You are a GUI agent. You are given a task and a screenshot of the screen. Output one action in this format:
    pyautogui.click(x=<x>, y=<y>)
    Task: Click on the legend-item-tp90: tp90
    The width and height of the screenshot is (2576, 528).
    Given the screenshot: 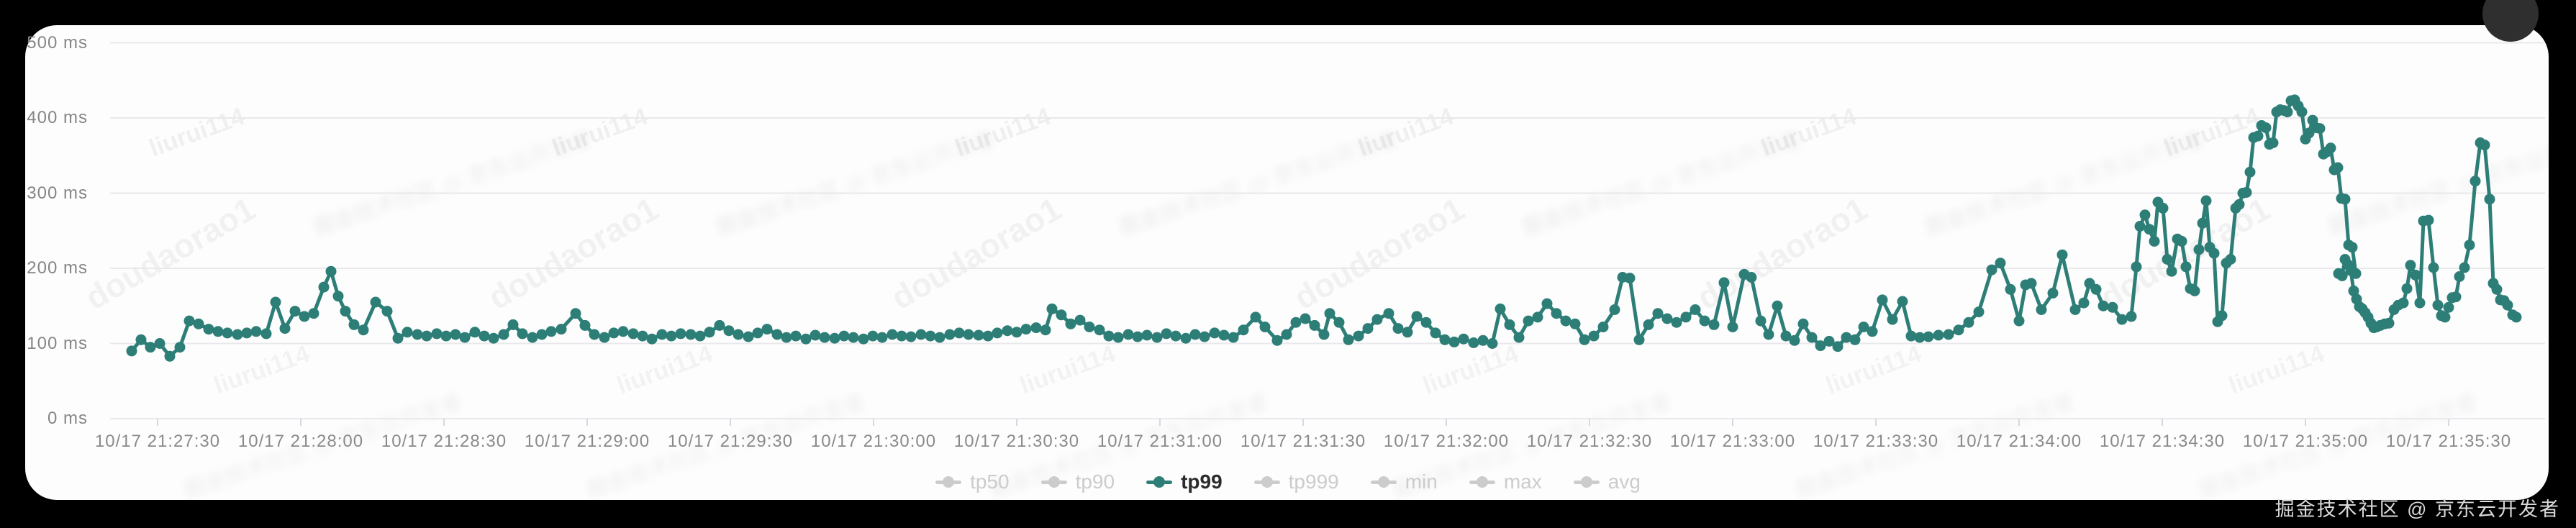 What is the action you would take?
    pyautogui.click(x=1077, y=482)
    